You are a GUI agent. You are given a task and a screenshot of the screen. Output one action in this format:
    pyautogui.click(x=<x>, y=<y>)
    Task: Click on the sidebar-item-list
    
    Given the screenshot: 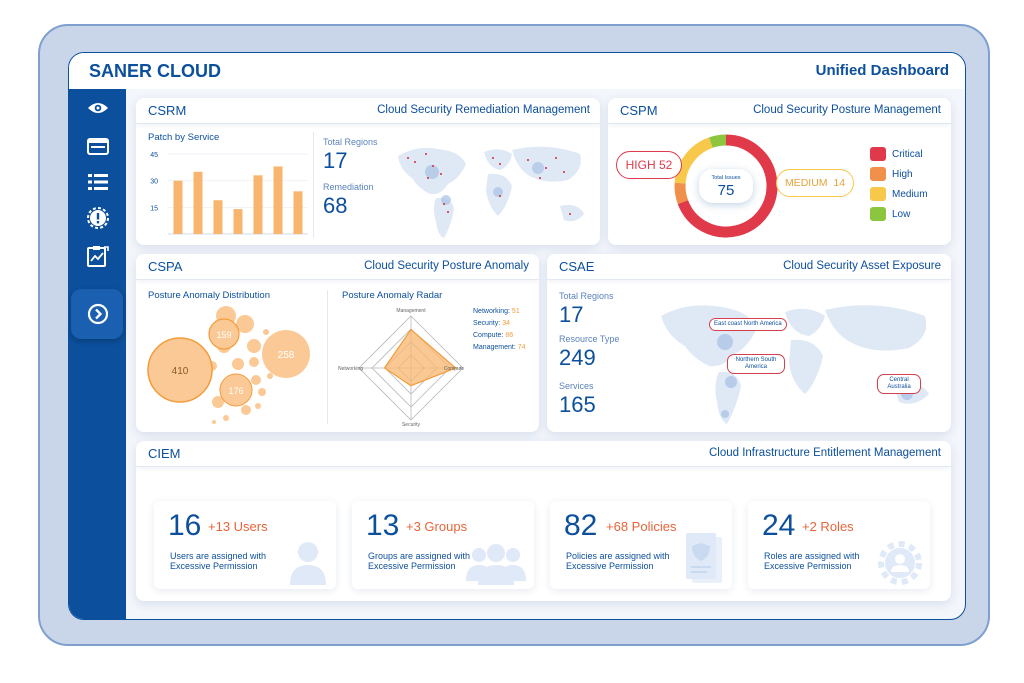 What is the action you would take?
    pyautogui.click(x=98, y=182)
    